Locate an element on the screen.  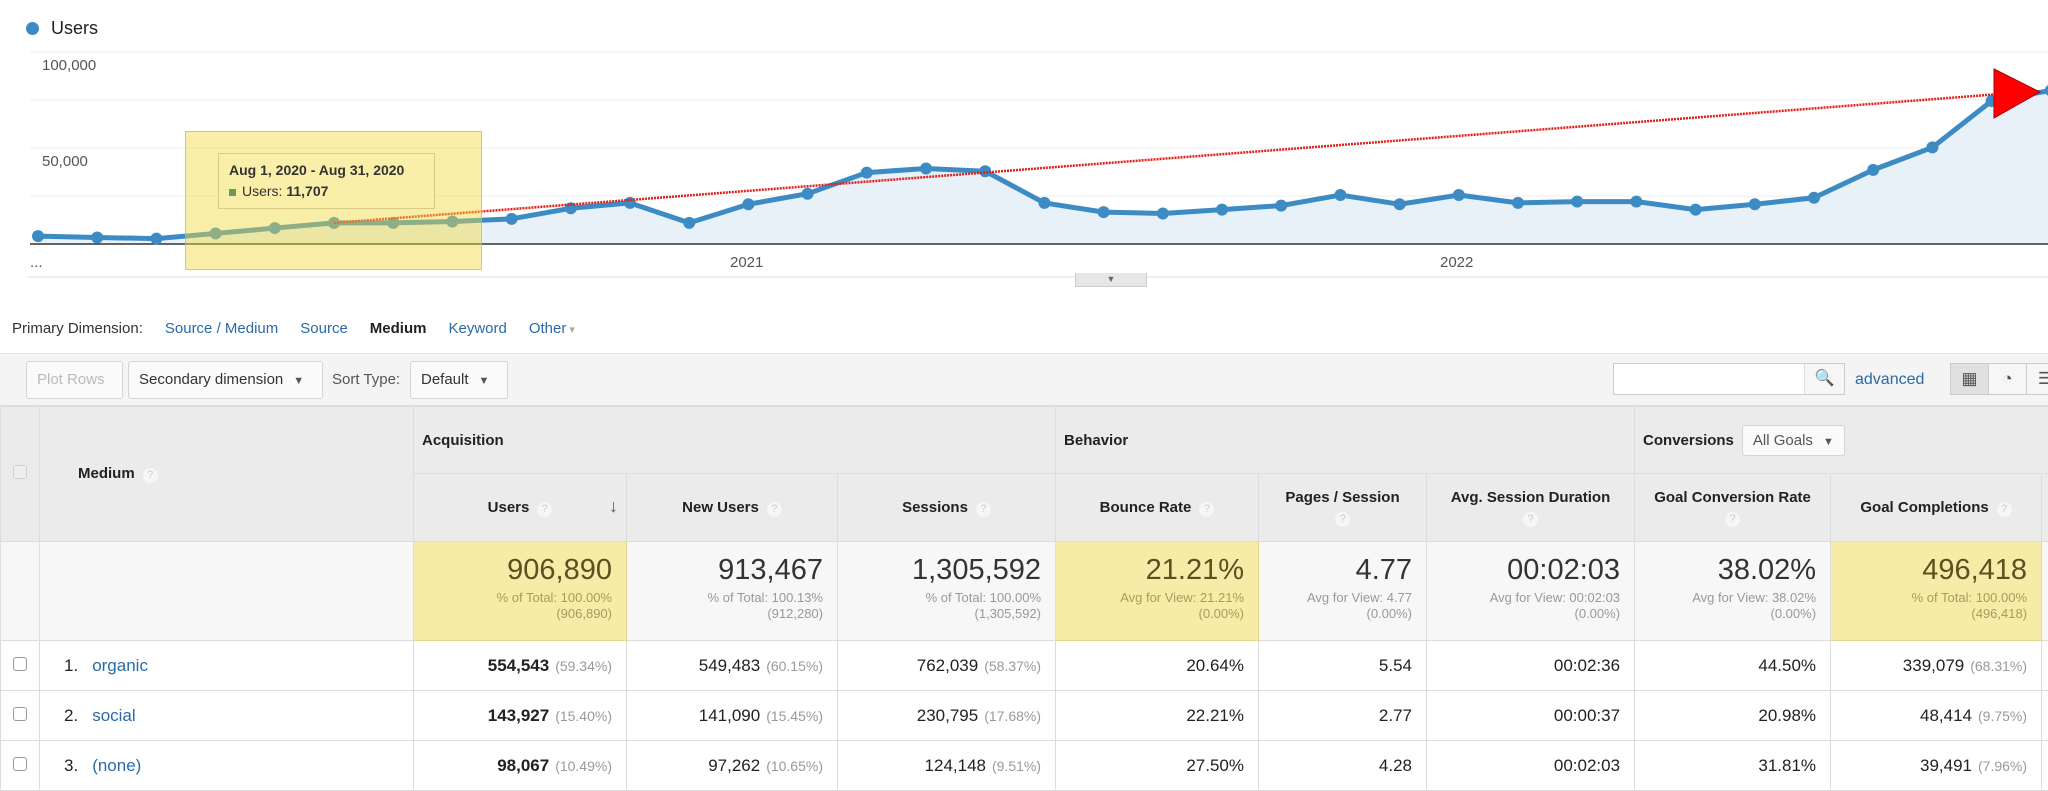
cell-sessions: 230,795(17.68%) is located at coordinates (947, 716).